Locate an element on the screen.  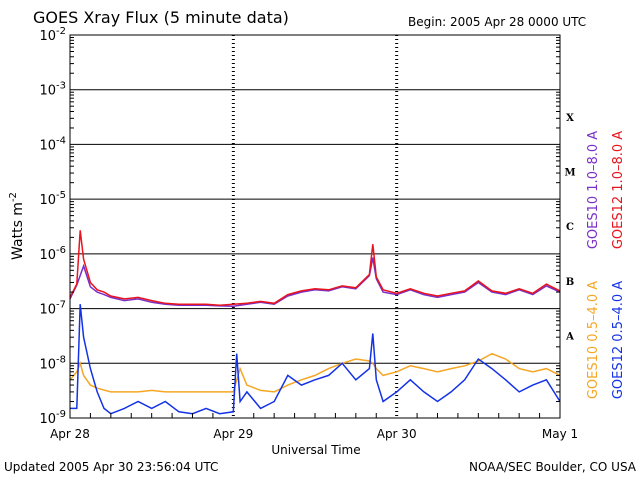
flare-class-labels: A B C M X is located at coordinates (569, 228).